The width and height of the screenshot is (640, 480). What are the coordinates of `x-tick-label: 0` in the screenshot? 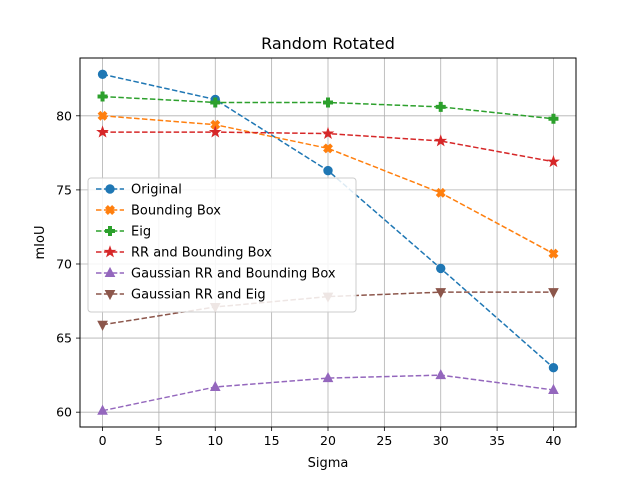 It's located at (103, 440).